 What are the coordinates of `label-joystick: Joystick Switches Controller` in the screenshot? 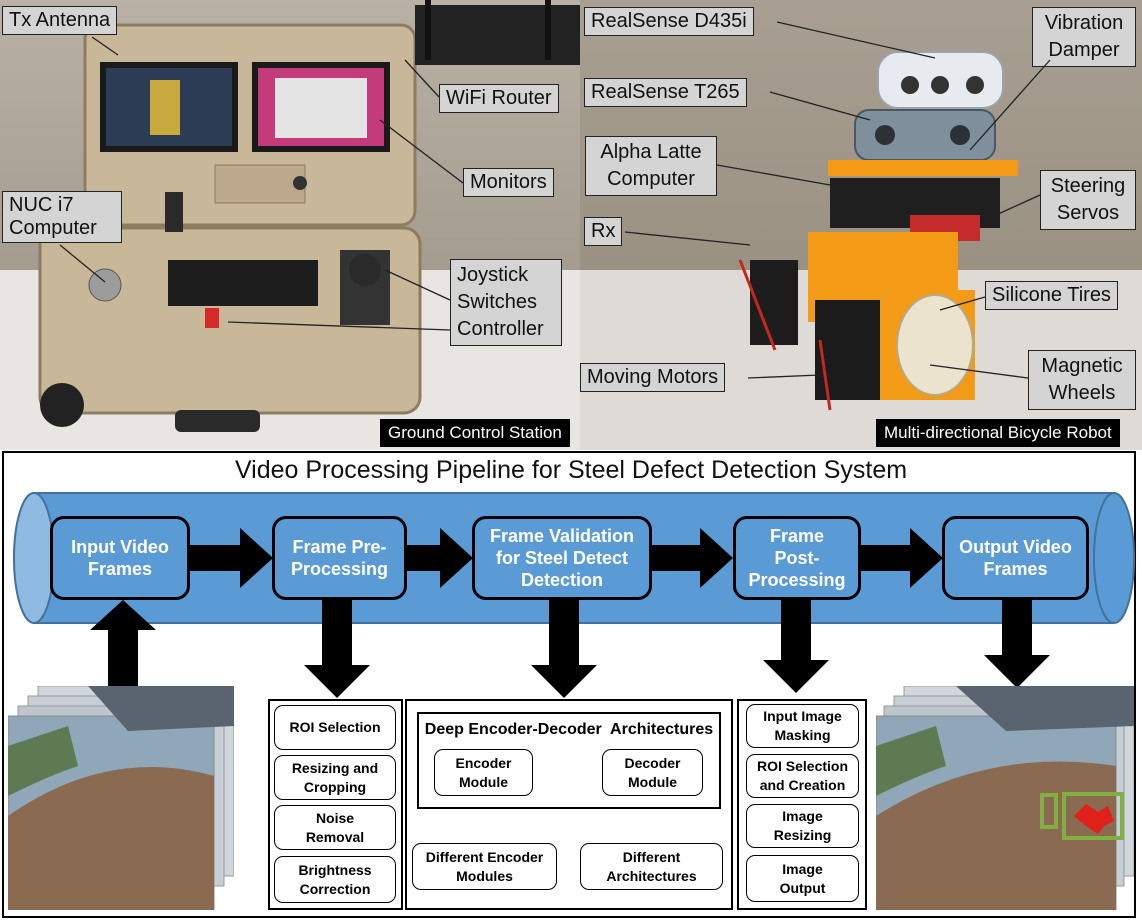 It's located at (506, 302).